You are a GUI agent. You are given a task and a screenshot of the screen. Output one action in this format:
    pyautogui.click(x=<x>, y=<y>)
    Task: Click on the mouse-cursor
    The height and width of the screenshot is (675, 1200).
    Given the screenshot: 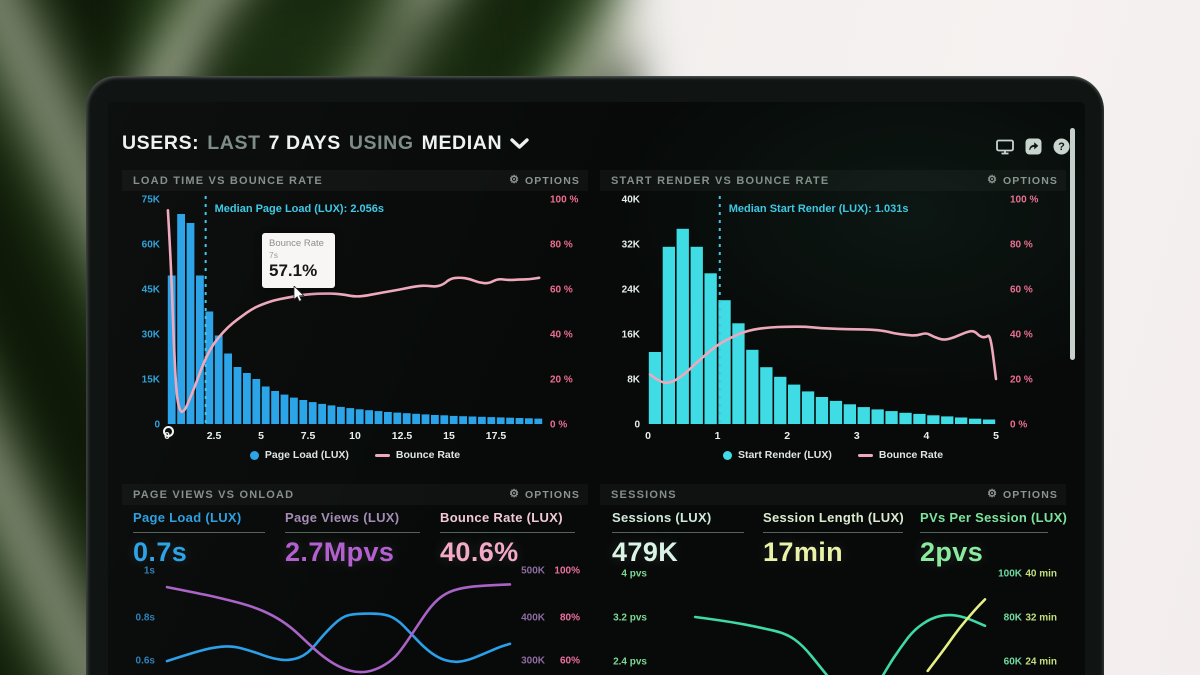 What is the action you would take?
    pyautogui.click(x=299, y=294)
    